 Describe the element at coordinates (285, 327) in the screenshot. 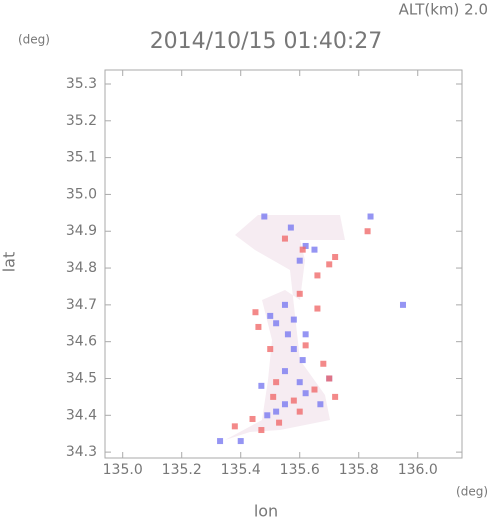

I see `echo-area` at that location.